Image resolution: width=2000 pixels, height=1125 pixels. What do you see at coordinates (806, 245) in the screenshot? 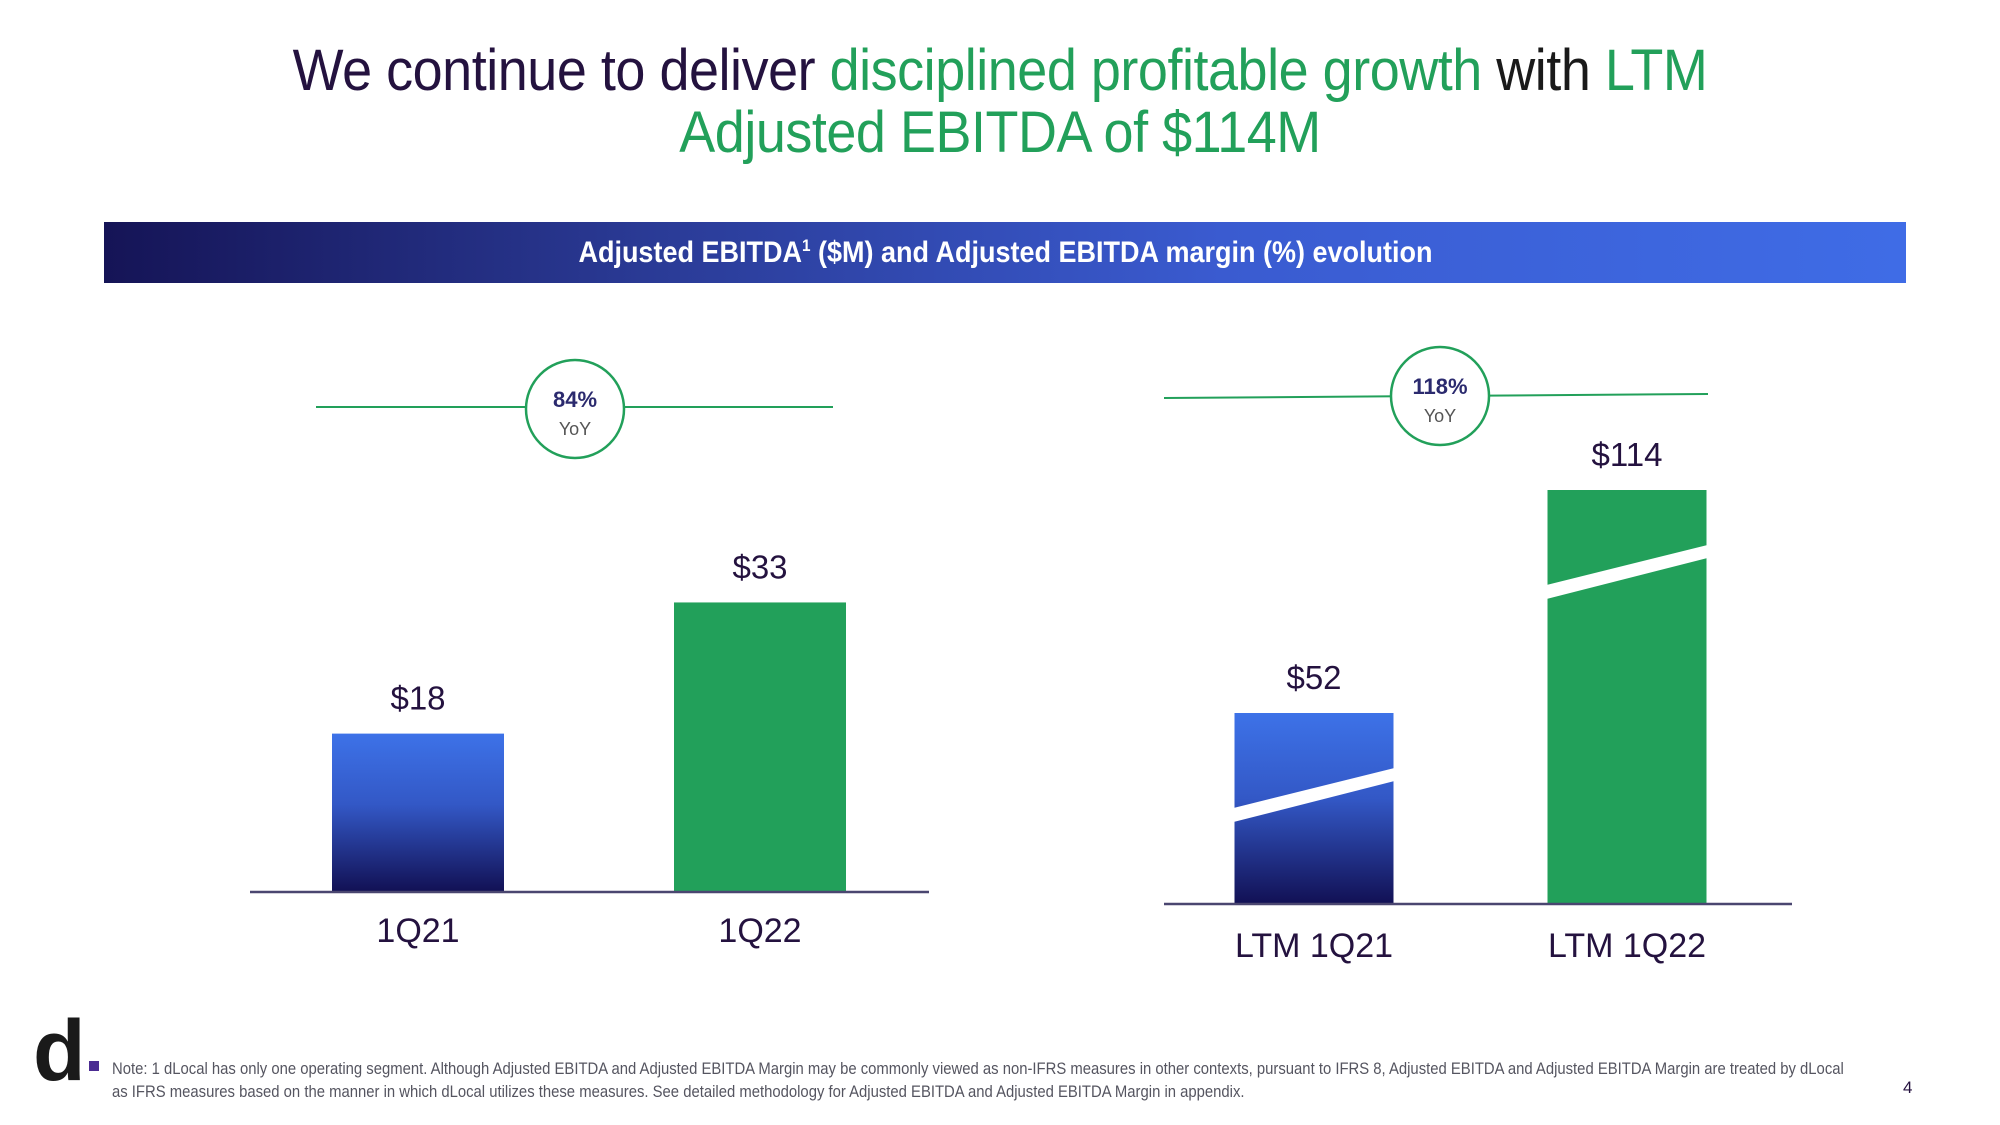
I see `footnote-marker: 1` at bounding box center [806, 245].